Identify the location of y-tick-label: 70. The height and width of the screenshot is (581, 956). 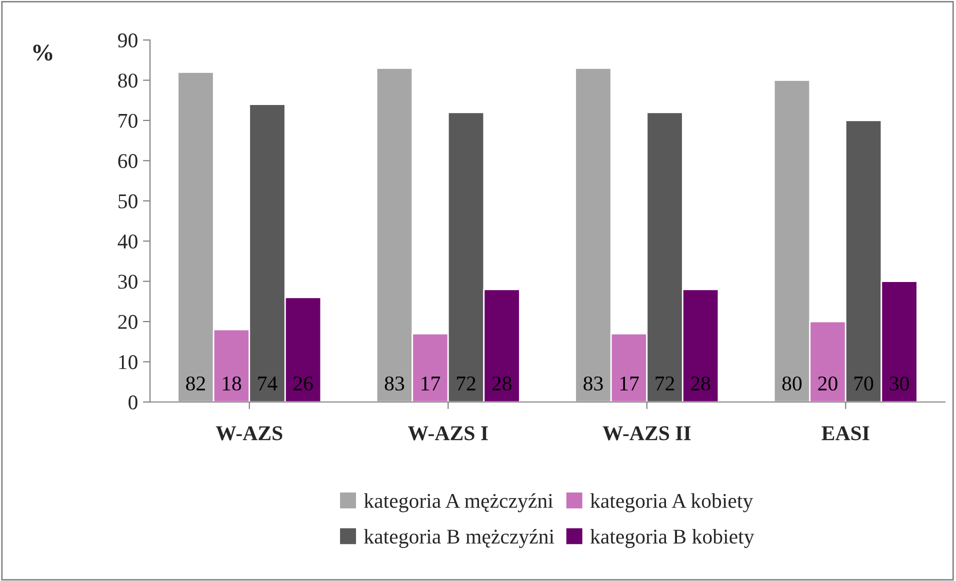
(128, 121).